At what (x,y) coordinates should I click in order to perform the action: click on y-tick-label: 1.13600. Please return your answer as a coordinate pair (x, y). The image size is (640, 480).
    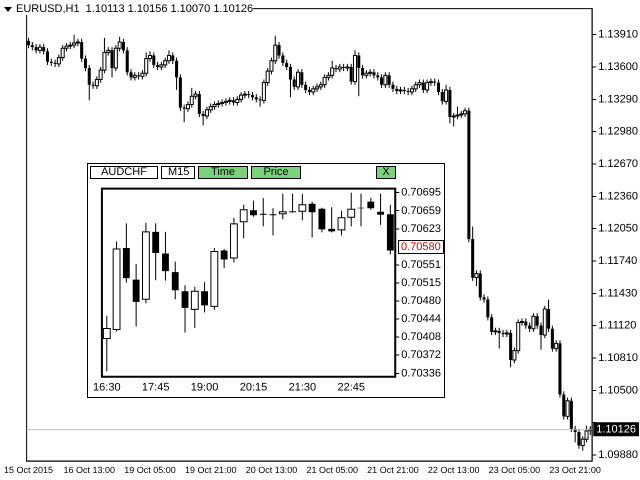
    Looking at the image, I should click on (618, 67).